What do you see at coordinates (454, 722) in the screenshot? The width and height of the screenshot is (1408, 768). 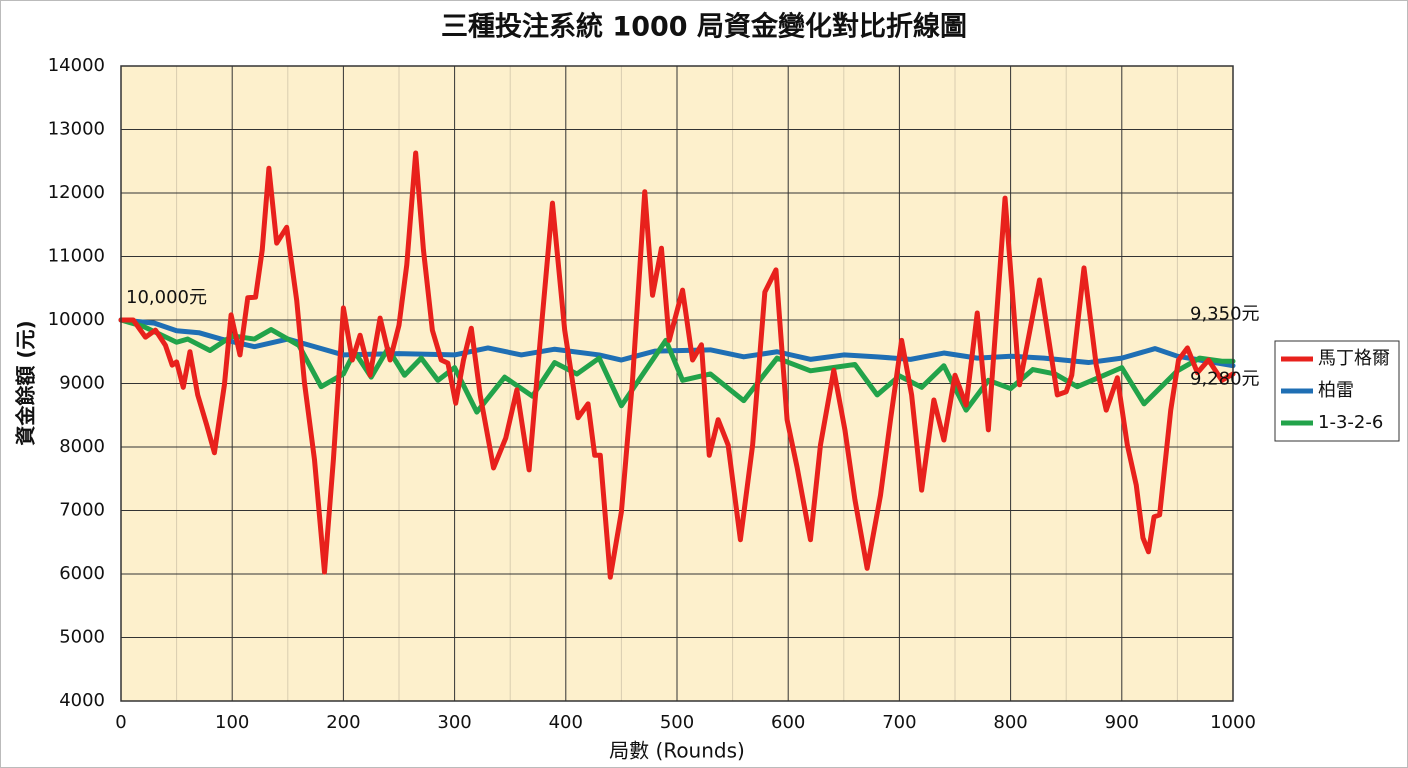 I see `x-tick-label: 300` at bounding box center [454, 722].